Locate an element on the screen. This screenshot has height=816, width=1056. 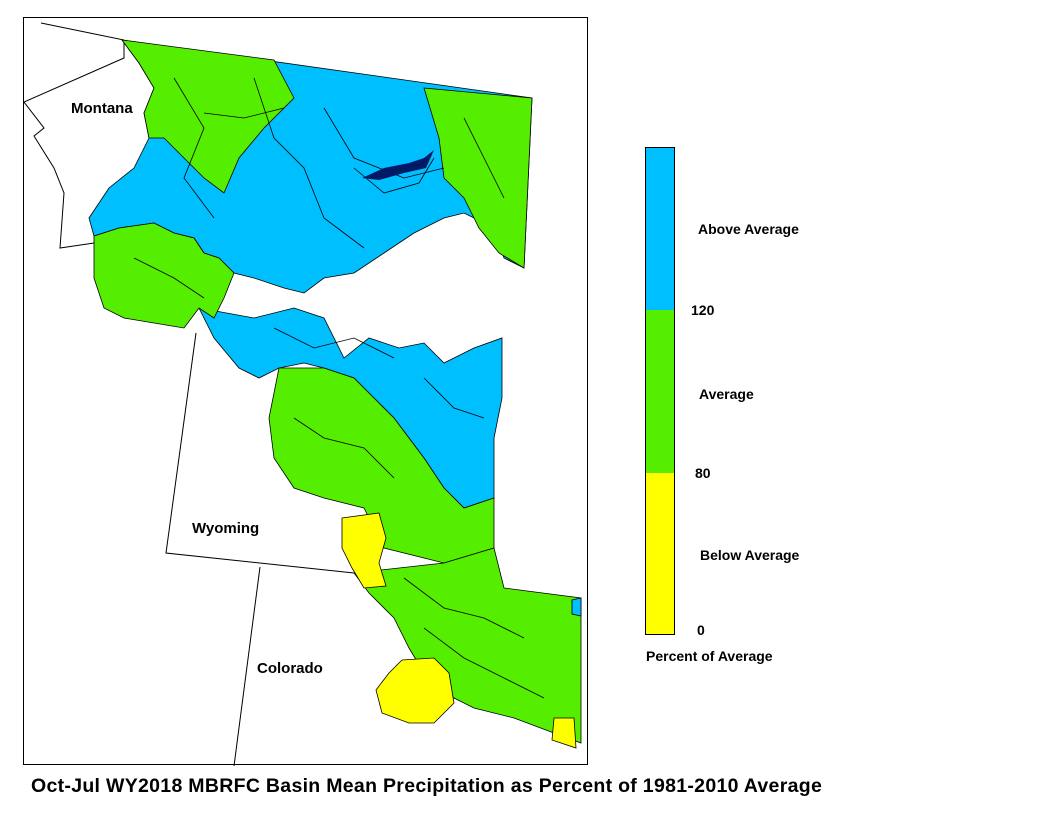
legend-swatch-above is located at coordinates (660, 229).